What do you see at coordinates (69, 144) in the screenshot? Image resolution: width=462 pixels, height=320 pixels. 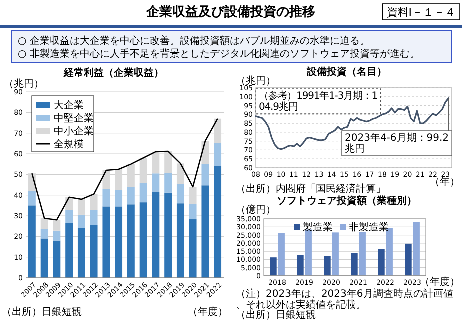 I see `legend-label: 全規模` at bounding box center [69, 144].